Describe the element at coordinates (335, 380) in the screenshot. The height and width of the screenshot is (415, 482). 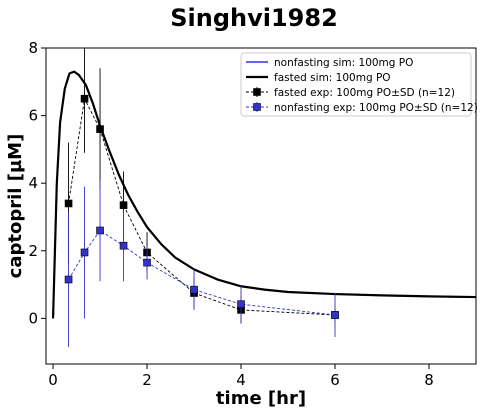
I see `x-tick-label-3: 6` at that location.